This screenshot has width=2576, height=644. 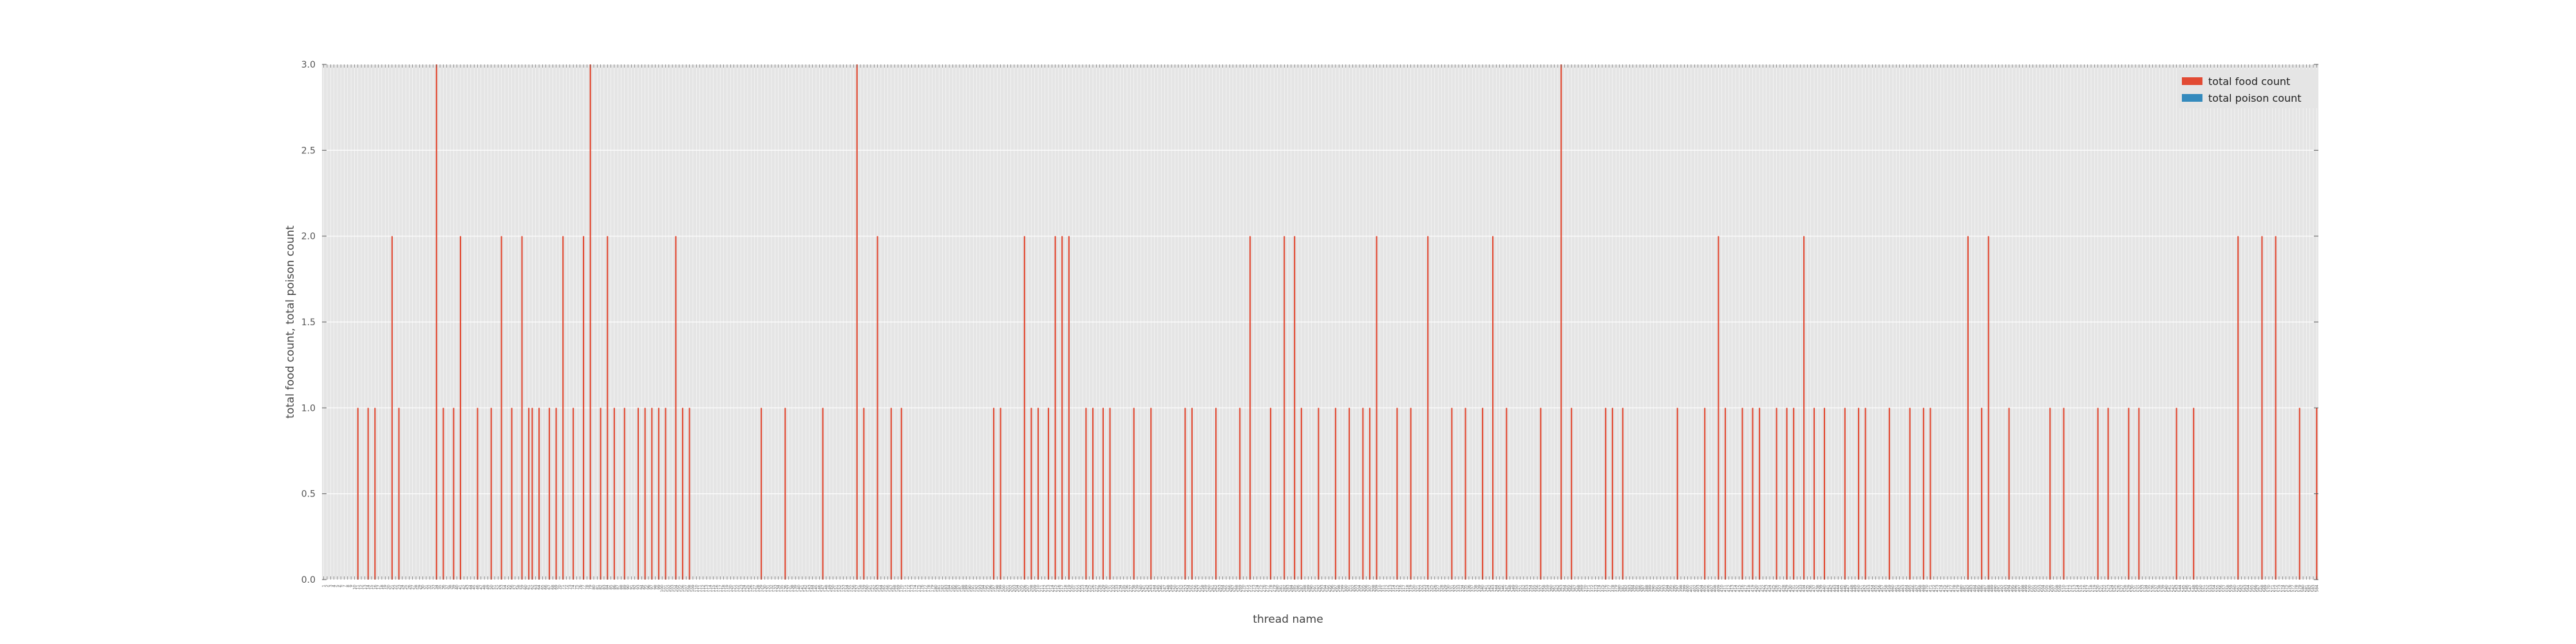 I want to click on x-tick-label: 500, so click(x=2030, y=588).